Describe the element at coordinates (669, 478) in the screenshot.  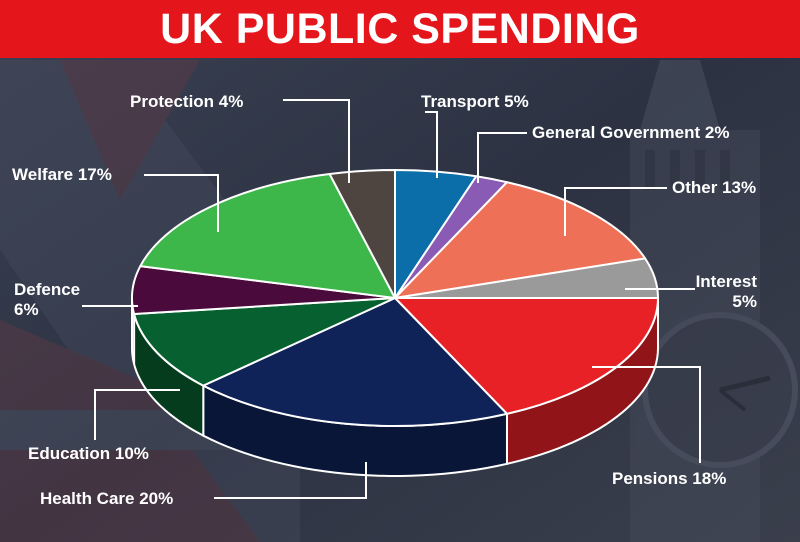
I see `slice-label-pensions: Pensions 18%` at that location.